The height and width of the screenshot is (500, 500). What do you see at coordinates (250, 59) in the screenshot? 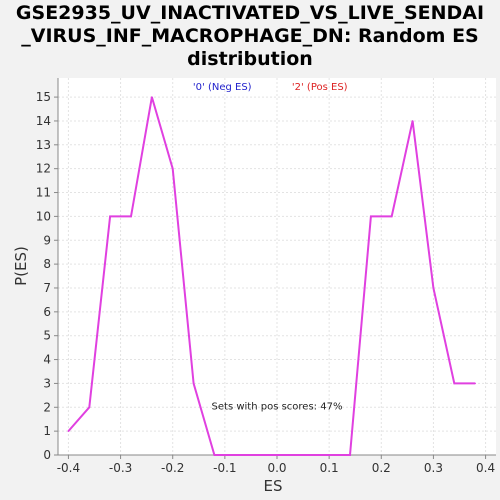
I see `chart-title-line-3: distribution` at bounding box center [250, 59].